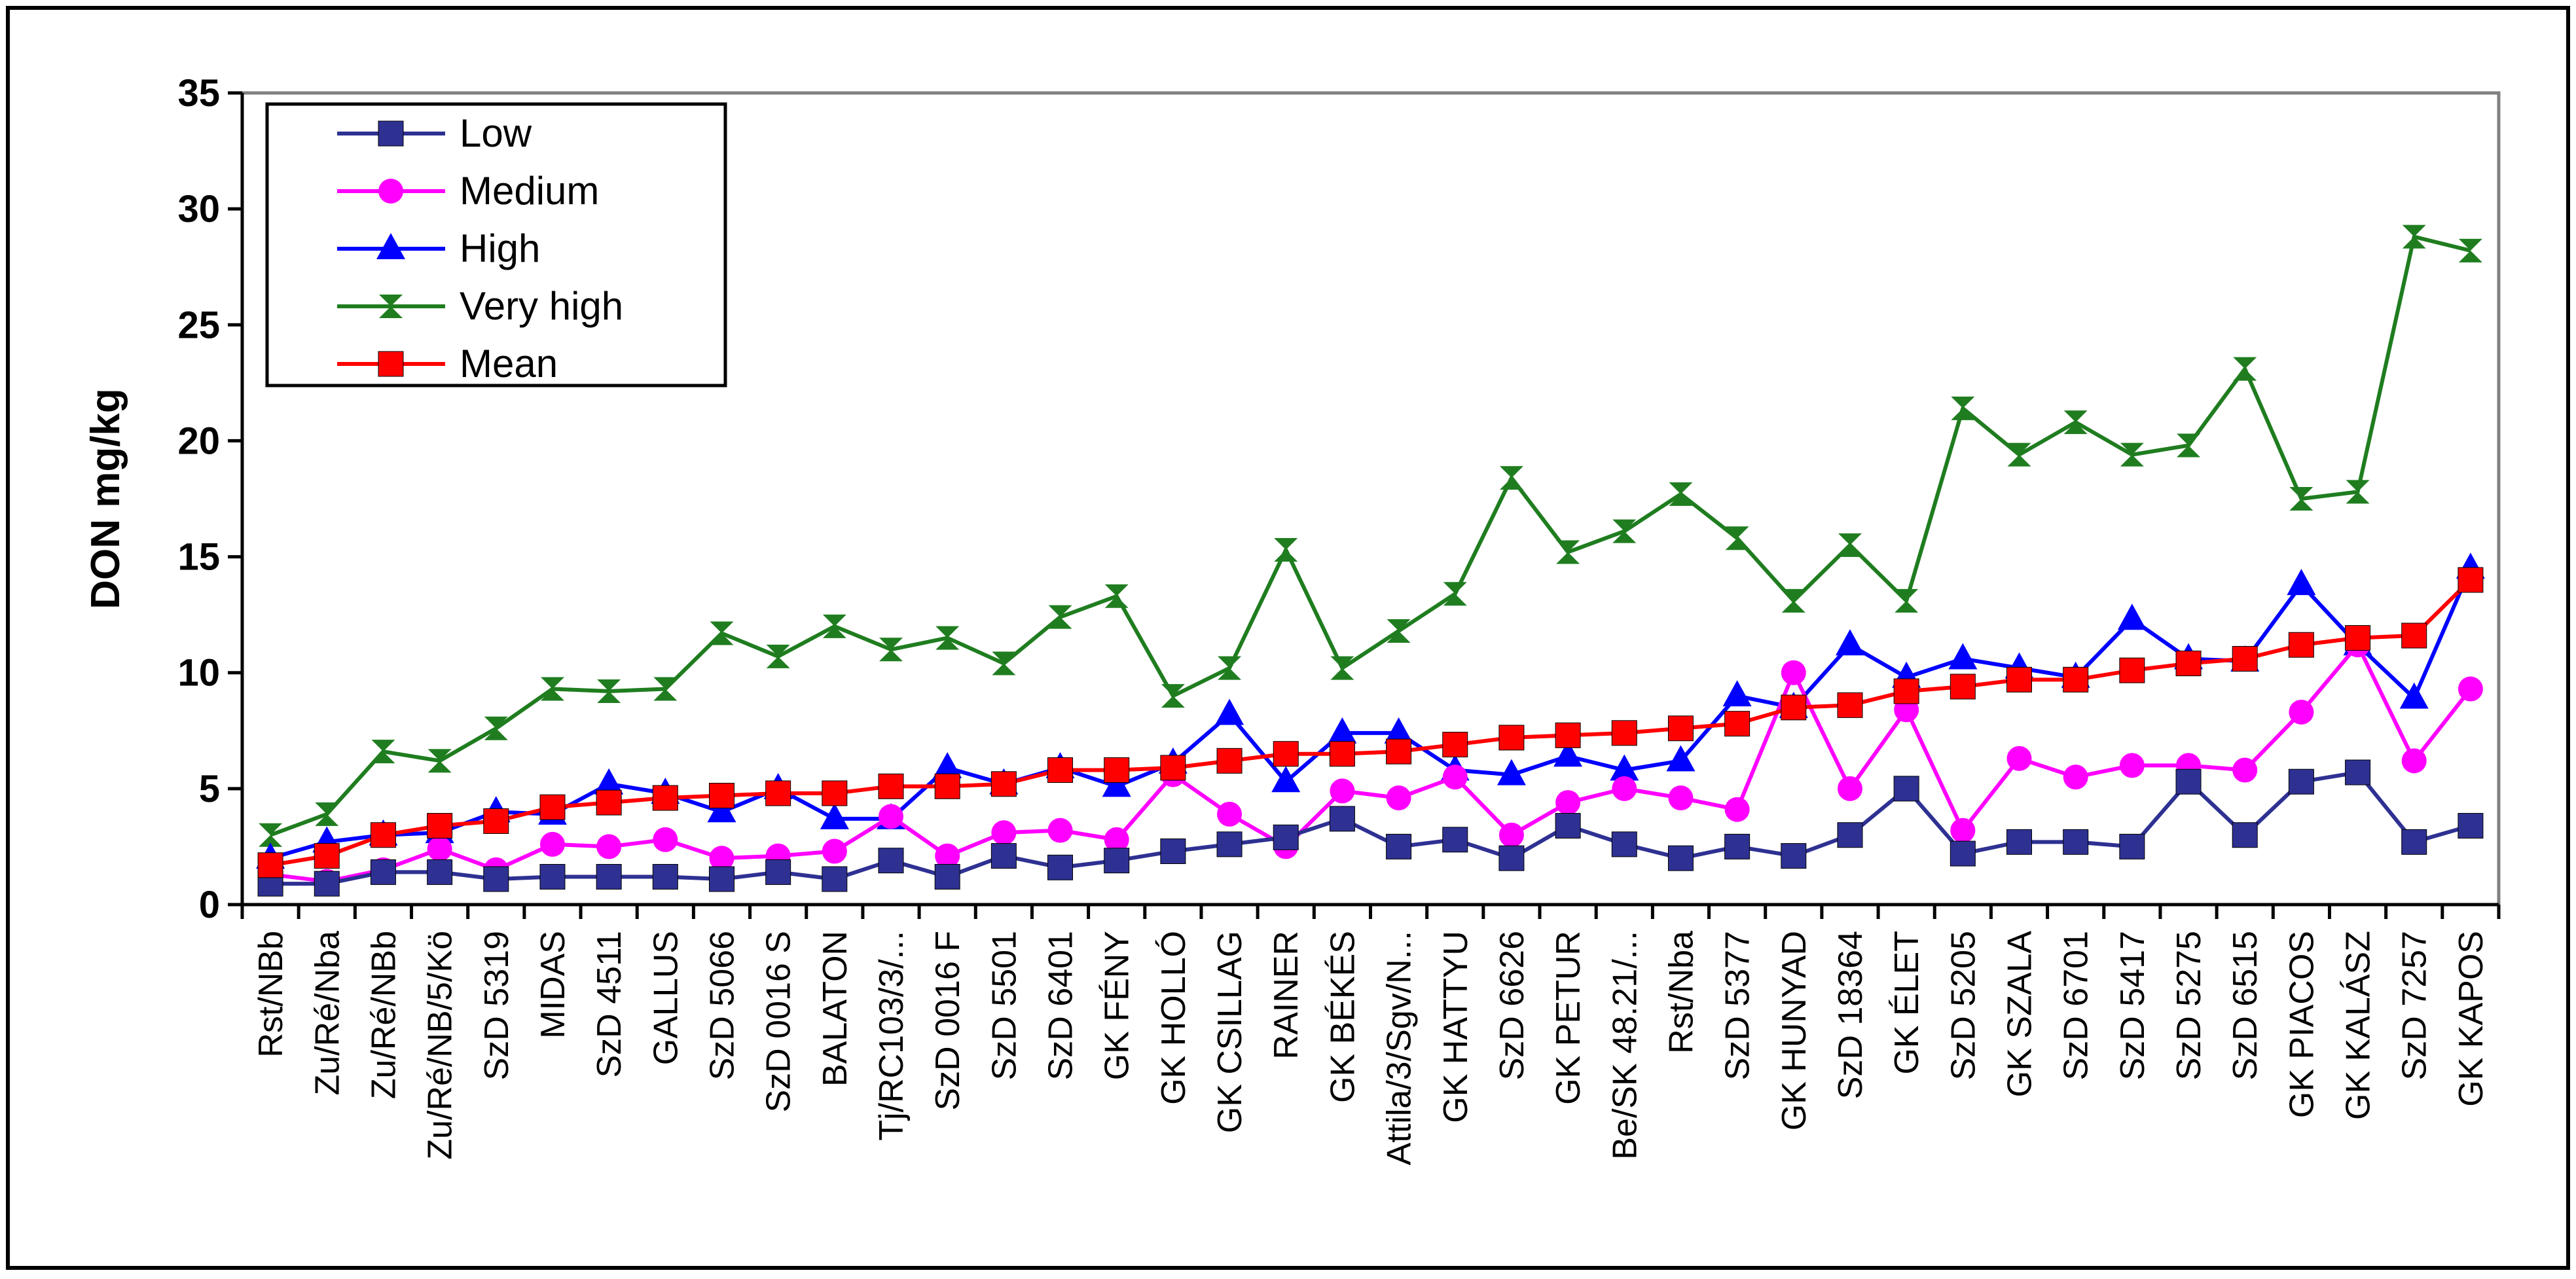 The width and height of the screenshot is (2576, 1279). I want to click on x-tick-label: SzD 5377, so click(1738, 1005).